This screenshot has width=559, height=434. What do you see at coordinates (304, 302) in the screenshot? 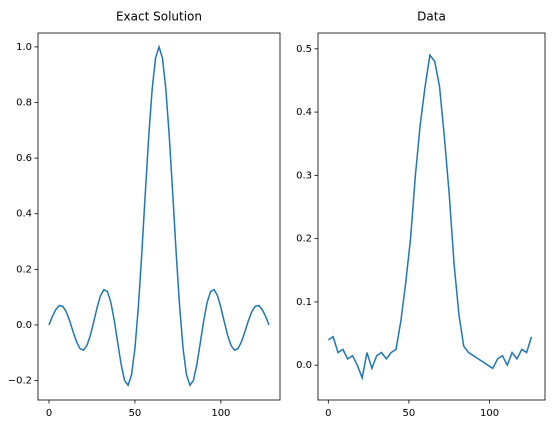
I see `y-tick-label: 0.1` at bounding box center [304, 302].